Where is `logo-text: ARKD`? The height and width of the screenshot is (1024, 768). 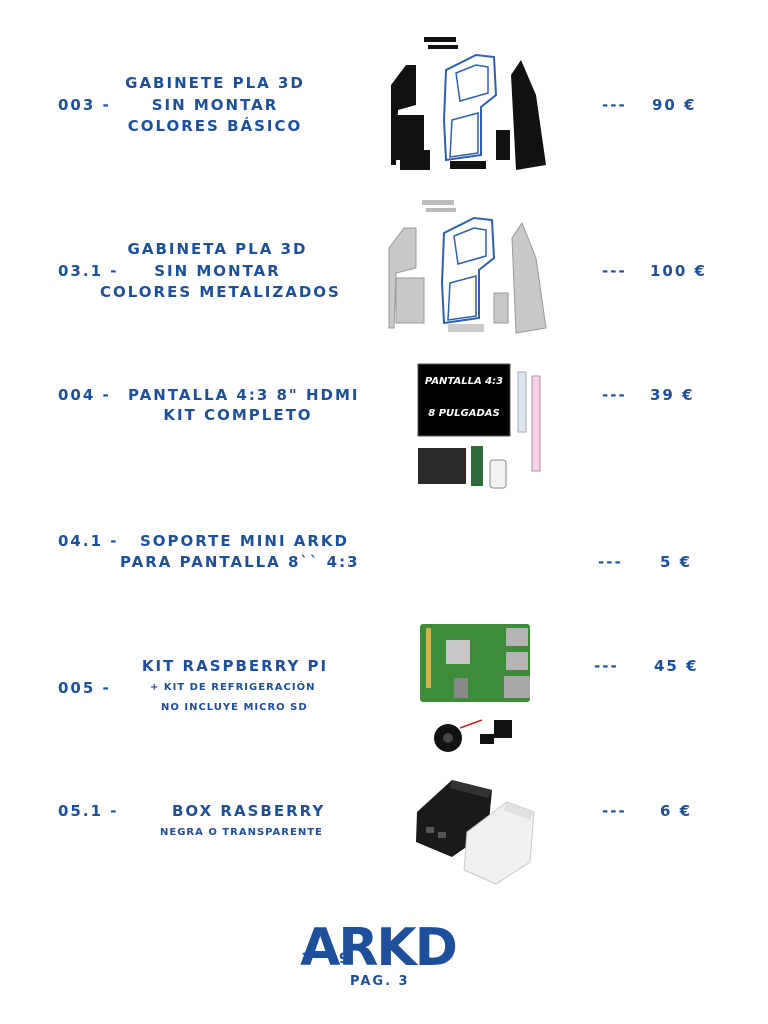
logo-text: ARKD is located at coordinates (378, 946).